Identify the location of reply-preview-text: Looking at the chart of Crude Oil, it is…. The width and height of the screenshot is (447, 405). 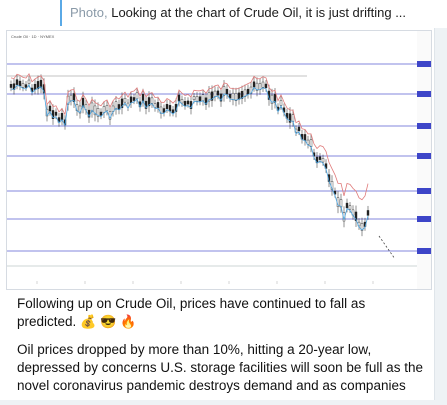
(259, 12).